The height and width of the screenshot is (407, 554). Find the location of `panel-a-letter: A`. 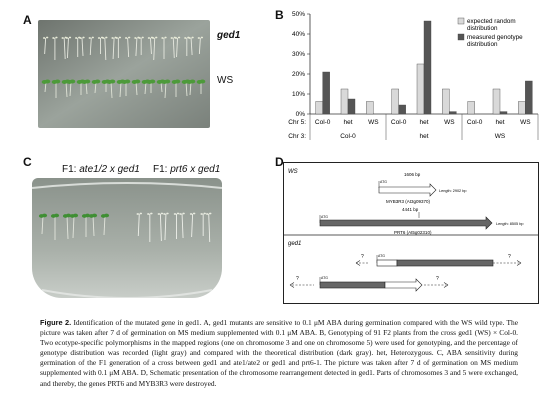

panel-a-letter: A is located at coordinates (27, 20).